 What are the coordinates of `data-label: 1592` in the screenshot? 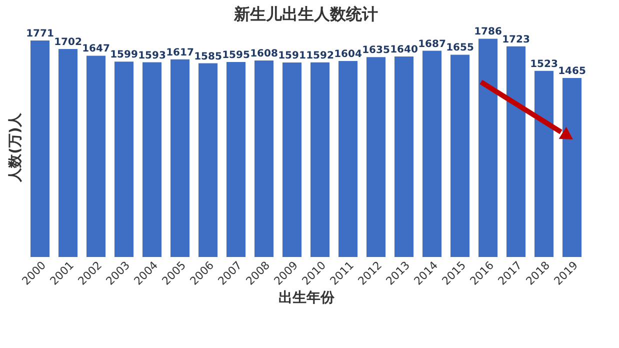 It's located at (320, 56).